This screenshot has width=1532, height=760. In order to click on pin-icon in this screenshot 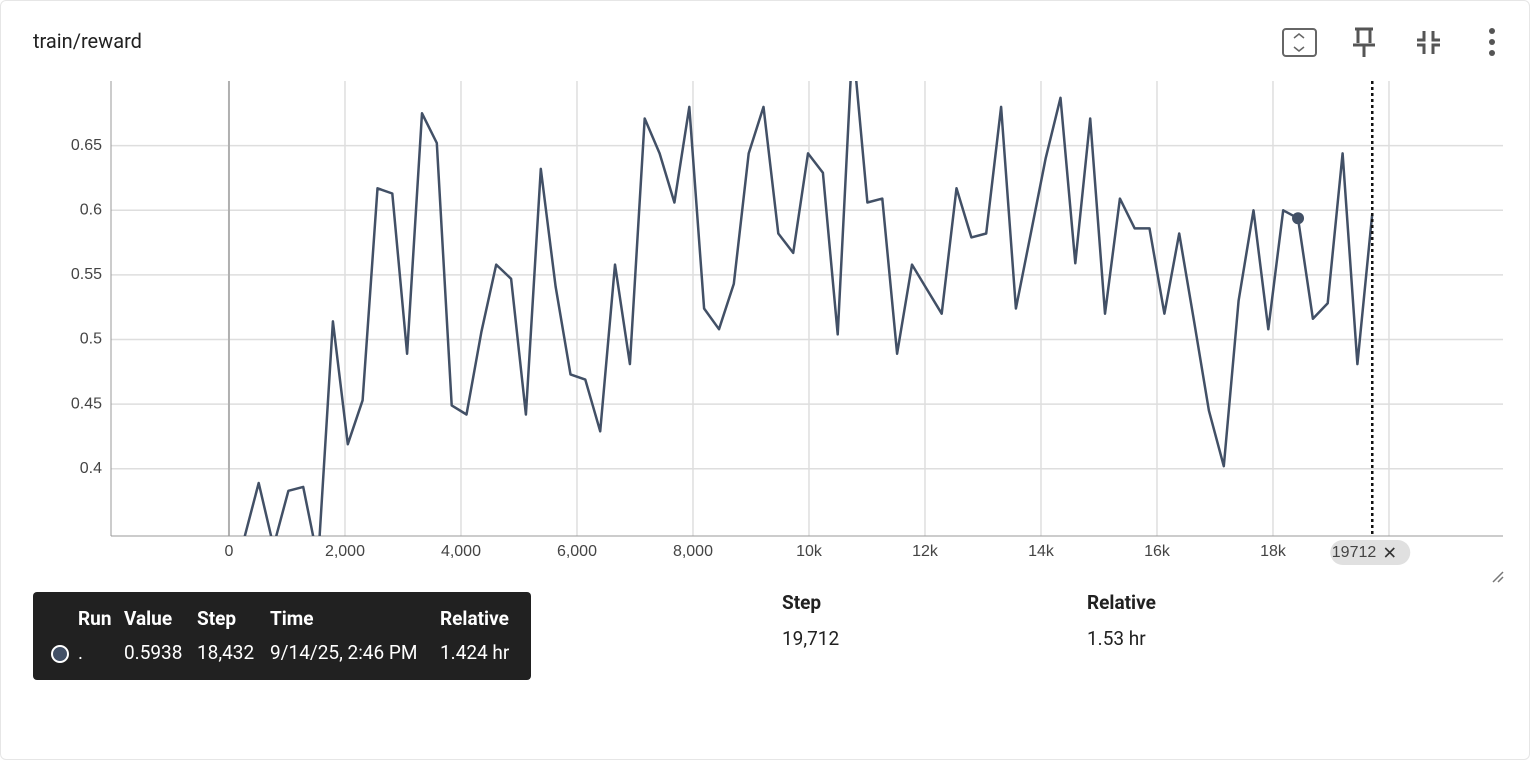, I will do `click(1364, 42)`.